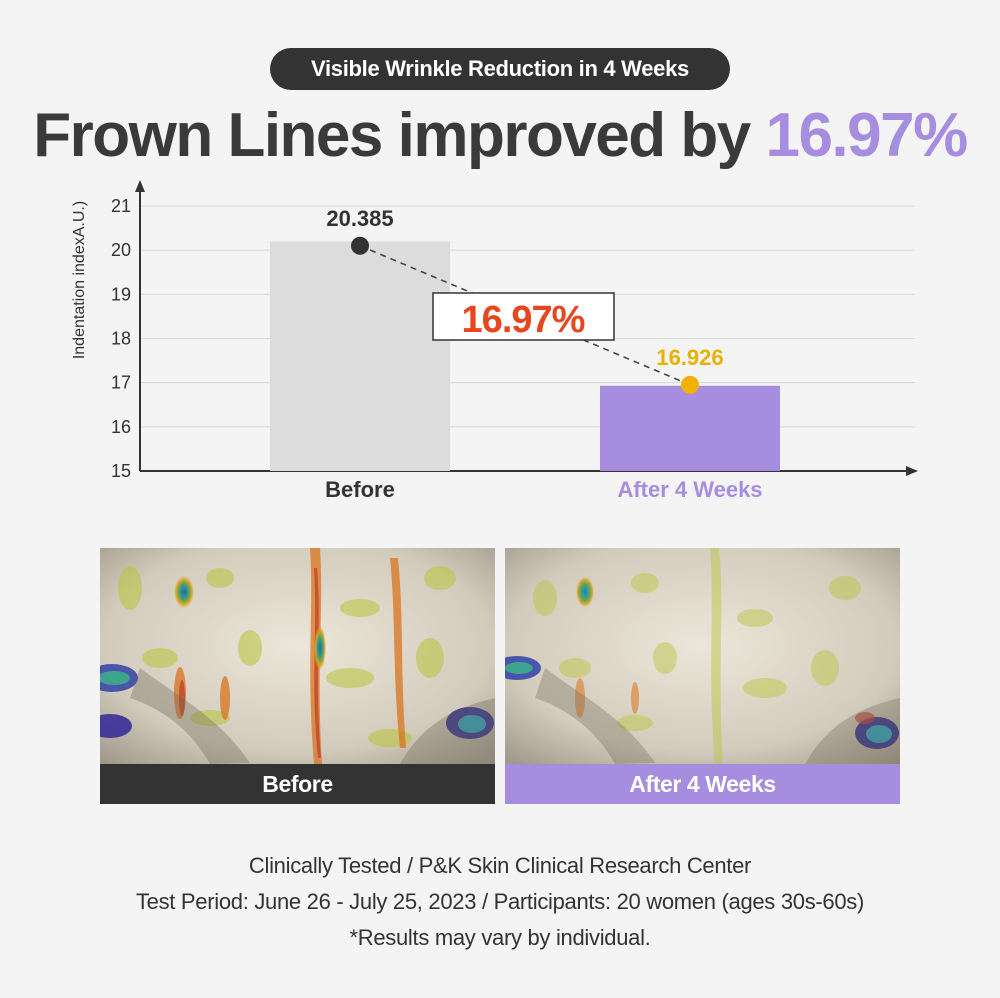  What do you see at coordinates (79, 280) in the screenshot?
I see `y-axis-label: Indentation indexA.U.)` at bounding box center [79, 280].